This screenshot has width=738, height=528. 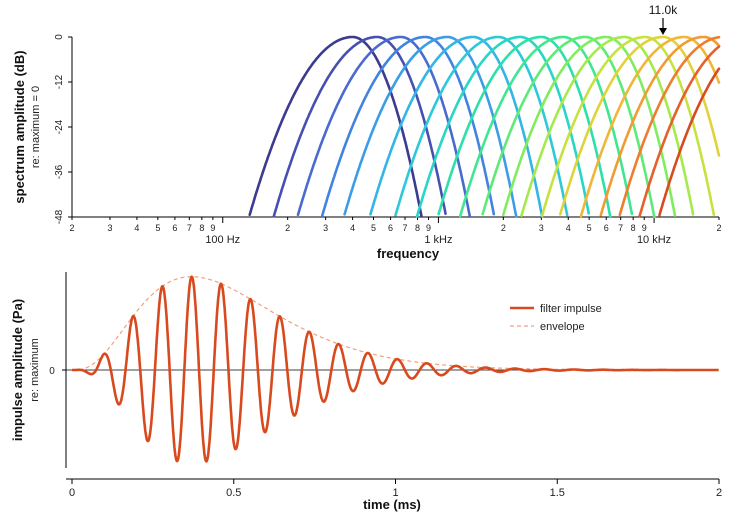 What do you see at coordinates (663, 19) in the screenshot?
I see `center-frequency-annotation: 11.0k` at bounding box center [663, 19].